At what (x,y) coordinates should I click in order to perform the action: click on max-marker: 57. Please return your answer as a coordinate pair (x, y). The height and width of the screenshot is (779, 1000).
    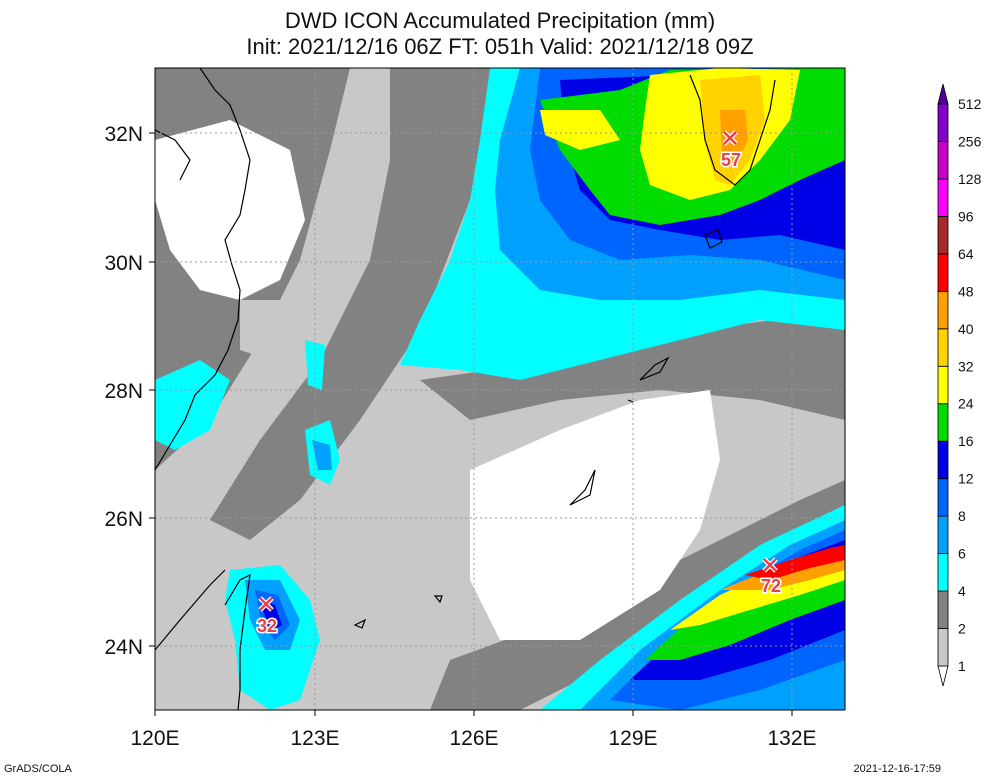
    Looking at the image, I should click on (731, 151).